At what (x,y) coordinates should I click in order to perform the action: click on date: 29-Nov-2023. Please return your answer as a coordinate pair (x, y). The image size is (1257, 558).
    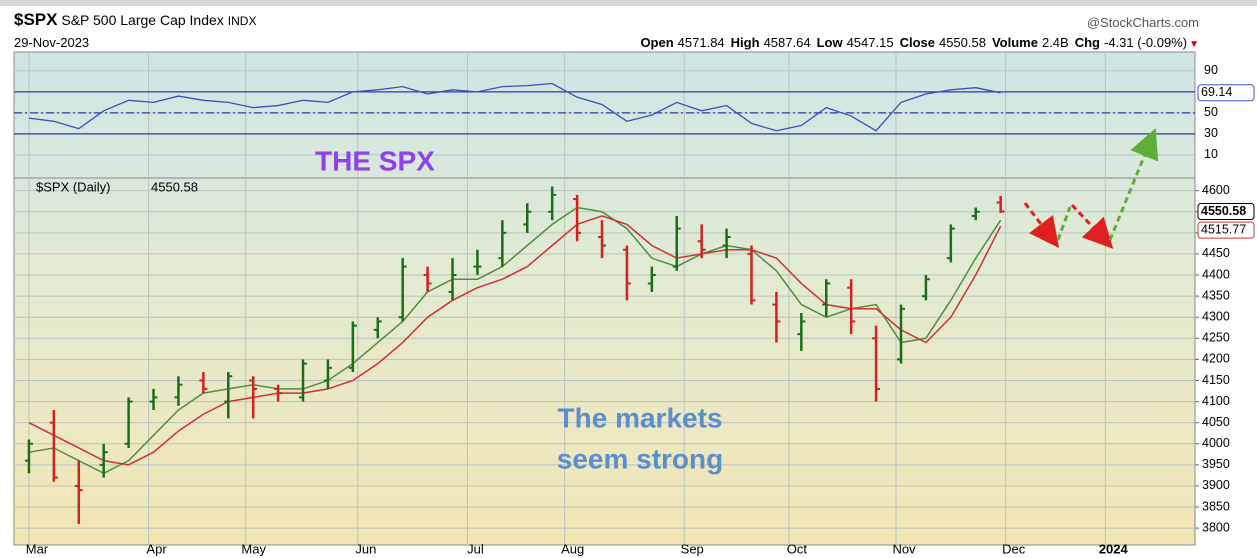
    Looking at the image, I should click on (52, 42).